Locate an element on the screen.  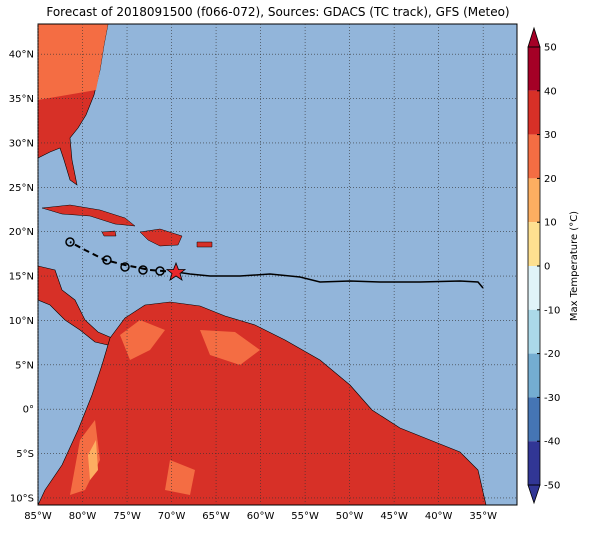
lon-tick-label: 40°W is located at coordinates (439, 516).